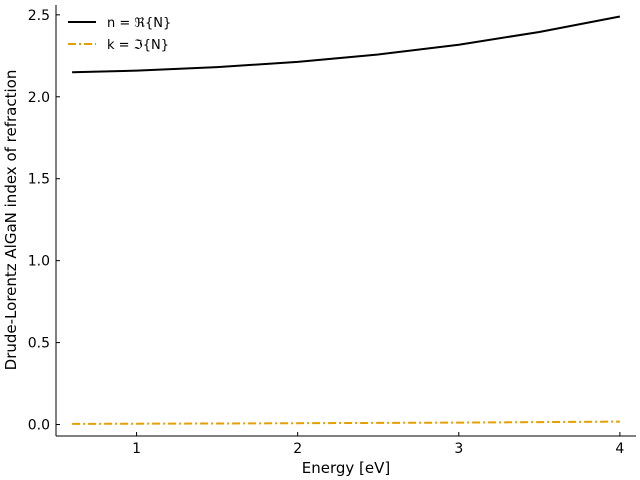  I want to click on y-tick-label: 1.0, so click(39, 262).